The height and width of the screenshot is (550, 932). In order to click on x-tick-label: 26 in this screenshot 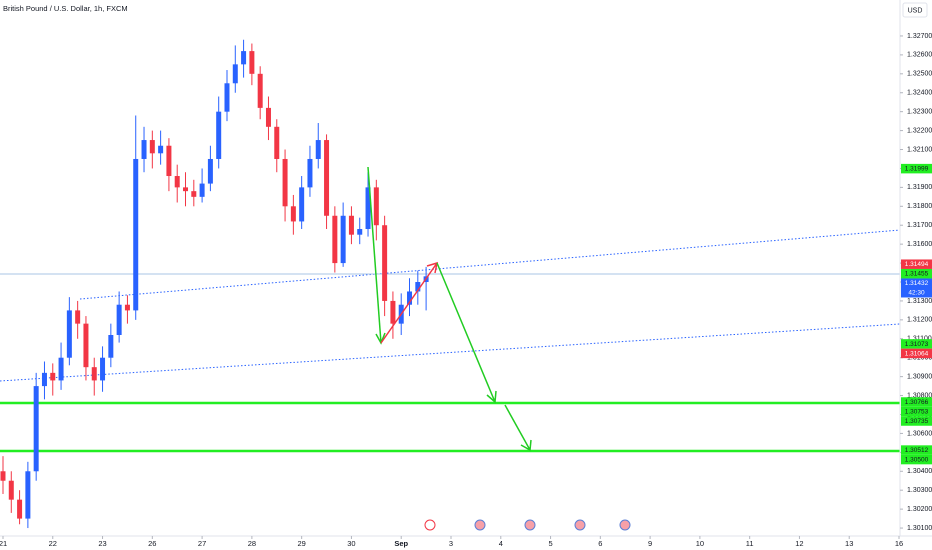, I will do `click(152, 543)`.